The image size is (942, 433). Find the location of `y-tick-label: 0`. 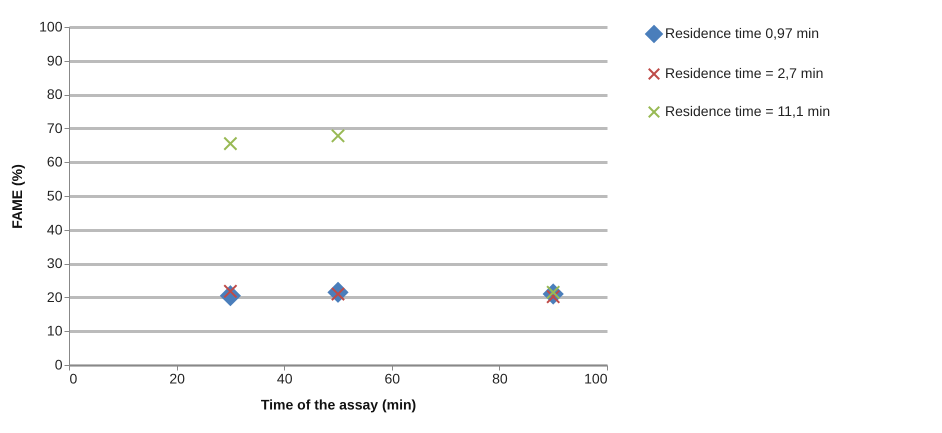

y-tick-label: 0 is located at coordinates (58, 364).